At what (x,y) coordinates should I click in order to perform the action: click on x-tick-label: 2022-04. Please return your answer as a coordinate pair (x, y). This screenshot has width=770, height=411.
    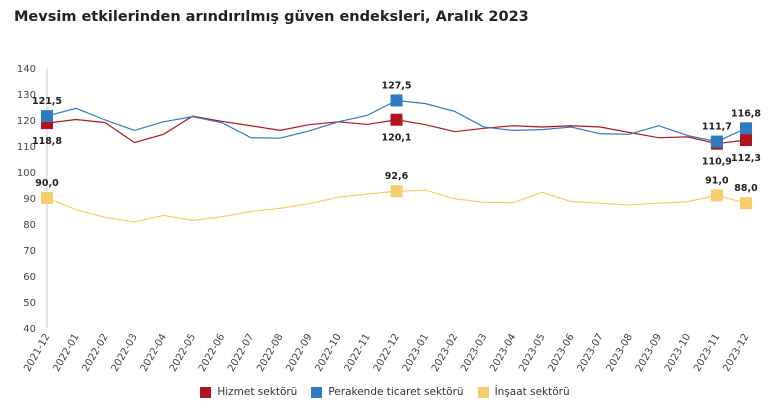
    Looking at the image, I should click on (154, 353).